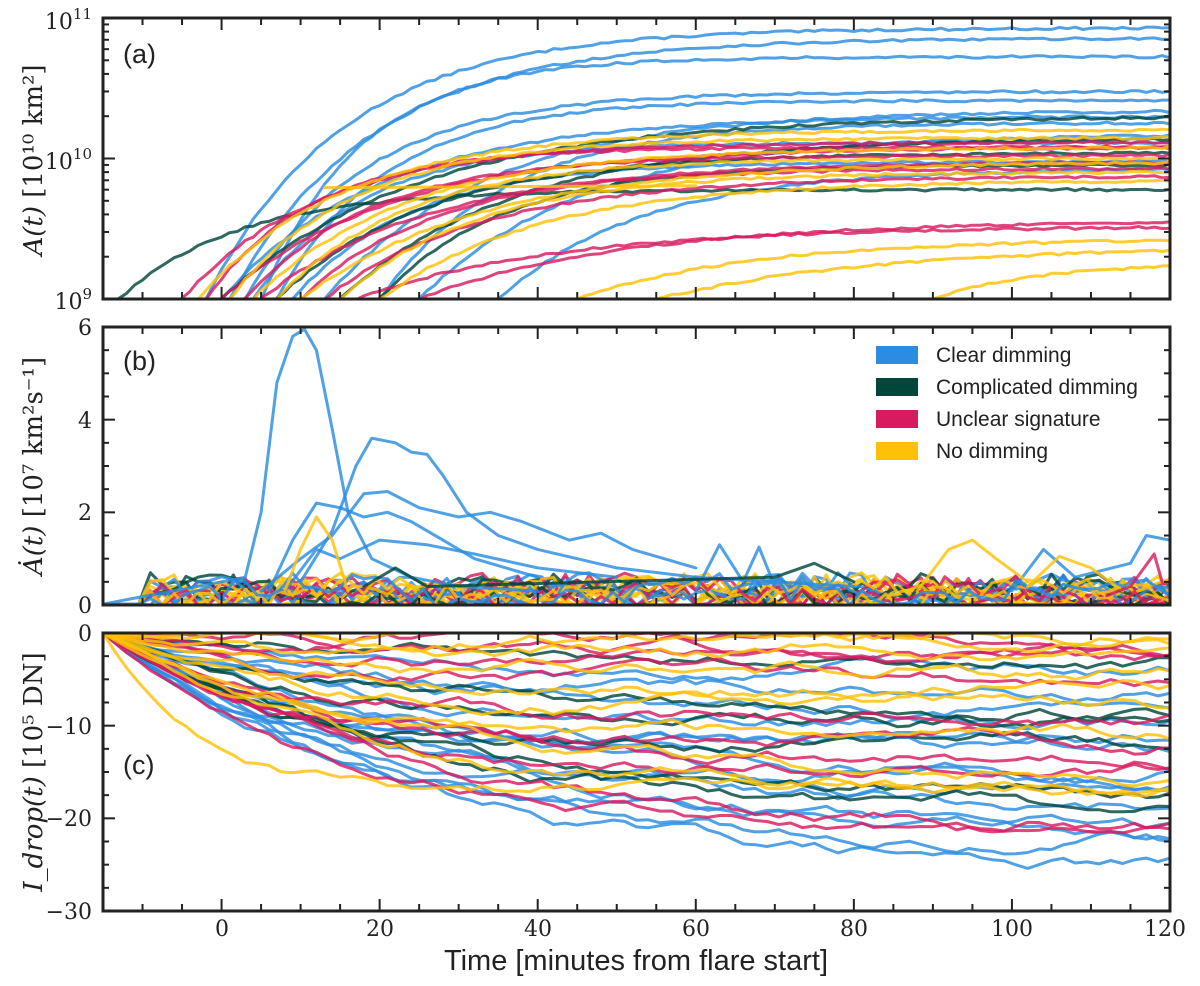 This screenshot has width=1200, height=986. What do you see at coordinates (69, 727) in the screenshot?
I see `panel-c-ytick-m10: −10` at bounding box center [69, 727].